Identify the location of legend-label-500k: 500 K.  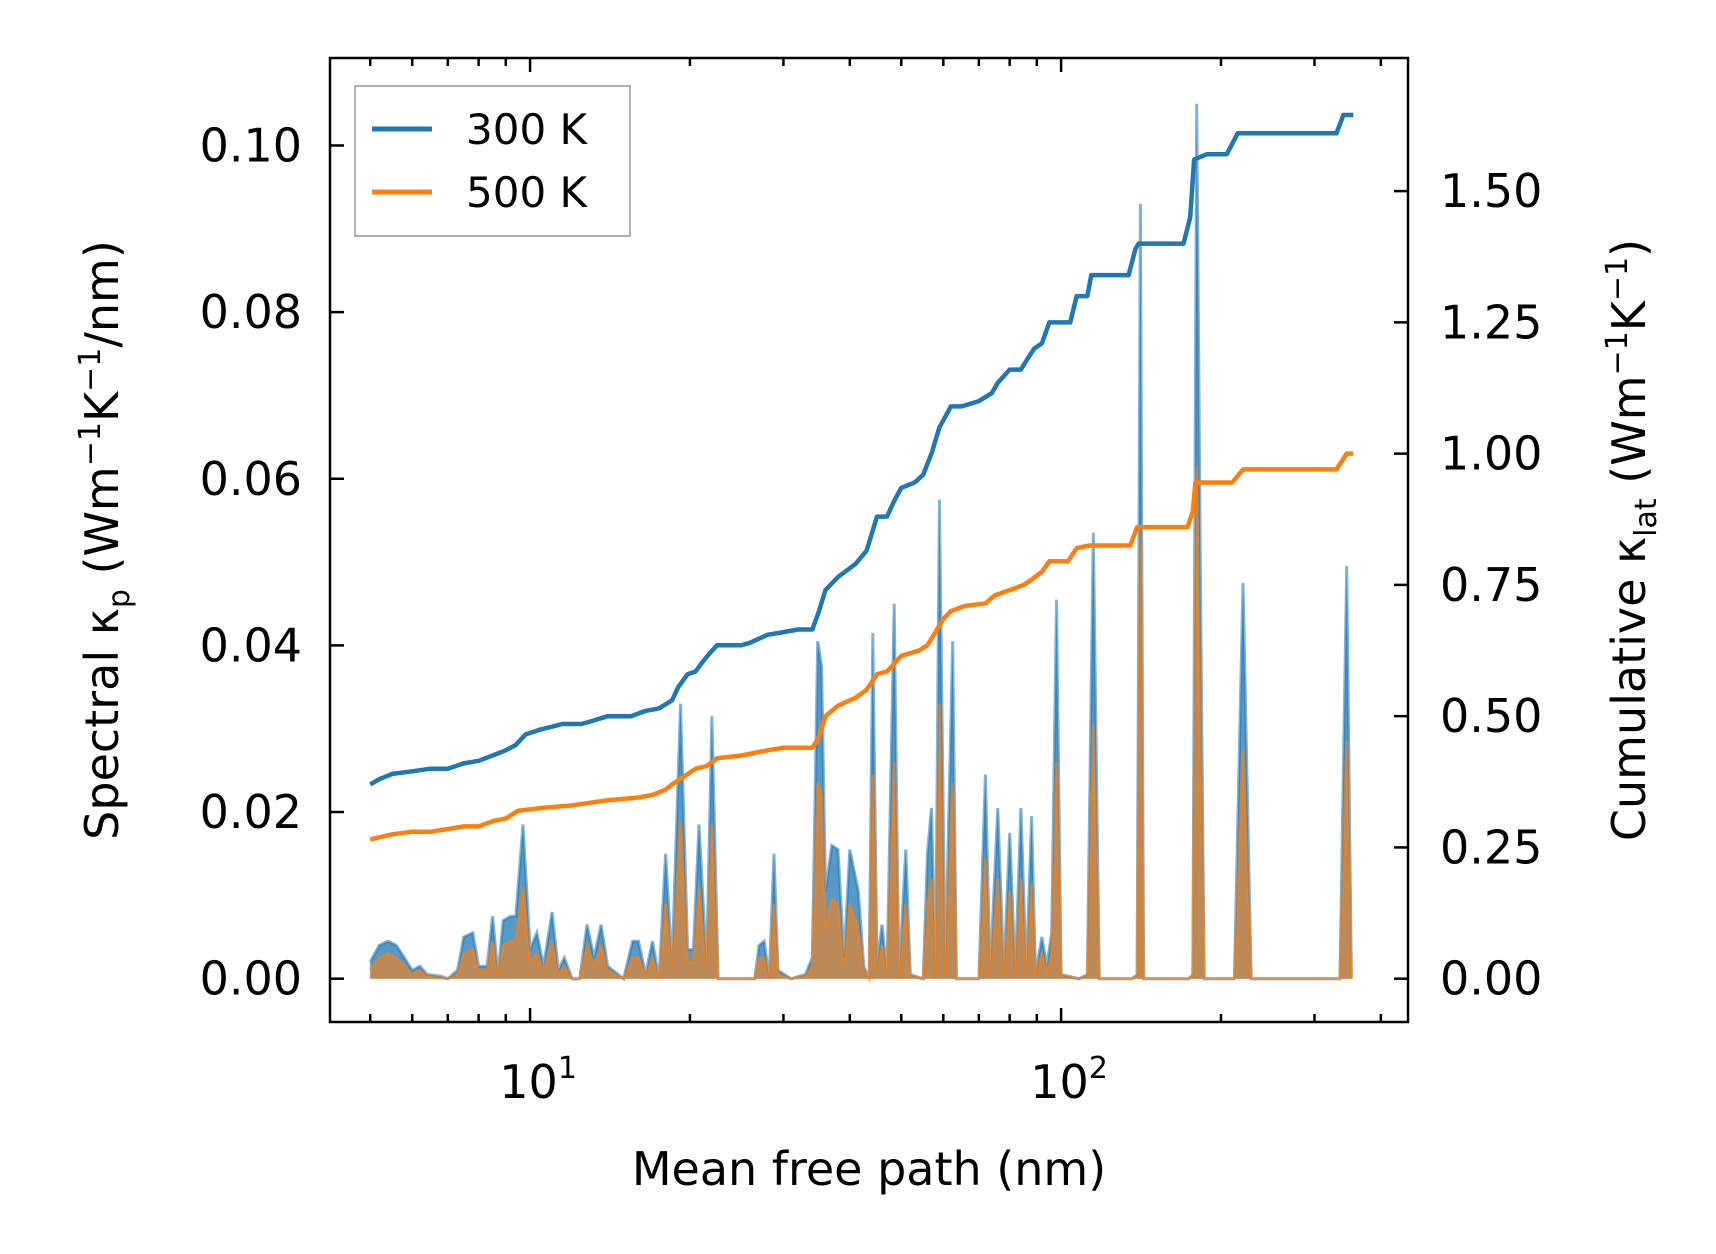
(527, 192).